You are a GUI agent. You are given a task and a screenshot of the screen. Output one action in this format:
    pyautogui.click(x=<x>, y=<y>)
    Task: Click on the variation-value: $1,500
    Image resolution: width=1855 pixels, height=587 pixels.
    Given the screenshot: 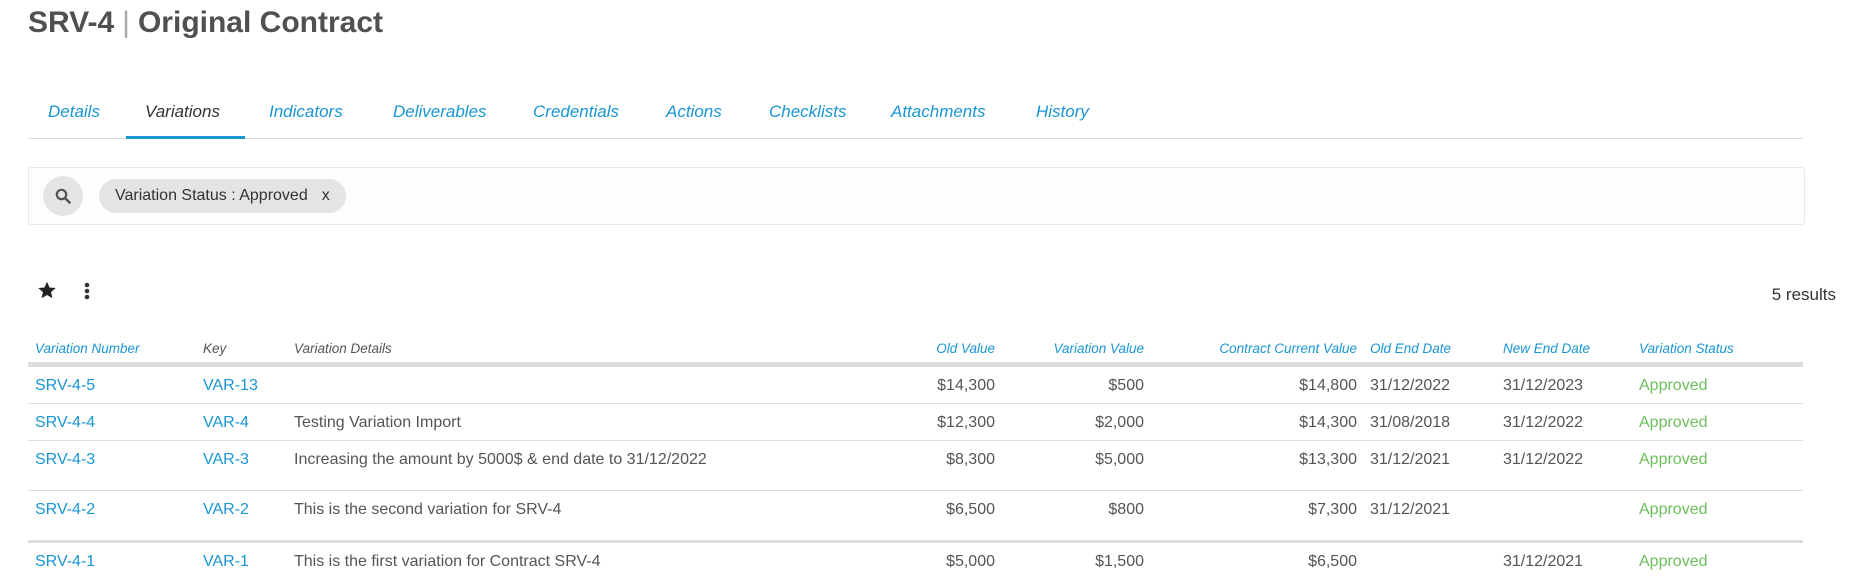 What is the action you would take?
    pyautogui.click(x=1119, y=561)
    